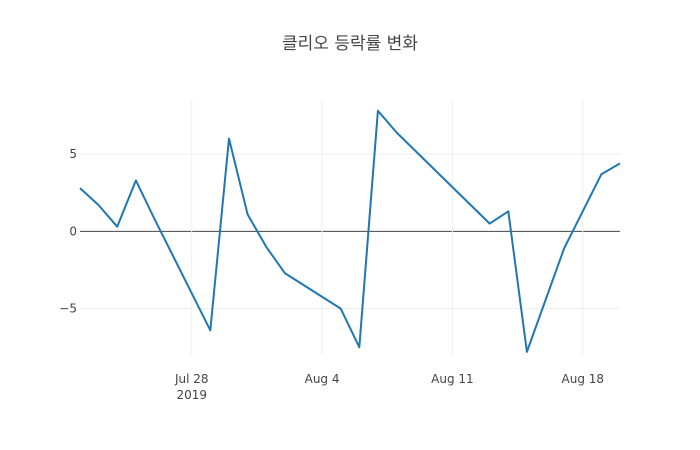 The height and width of the screenshot is (450, 700). What do you see at coordinates (73, 154) in the screenshot?
I see `y-tick-label: 5` at bounding box center [73, 154].